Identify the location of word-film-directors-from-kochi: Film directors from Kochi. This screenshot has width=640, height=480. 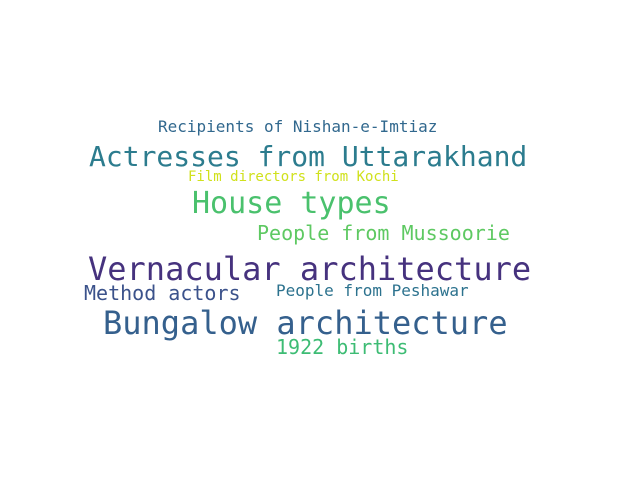
(293, 177).